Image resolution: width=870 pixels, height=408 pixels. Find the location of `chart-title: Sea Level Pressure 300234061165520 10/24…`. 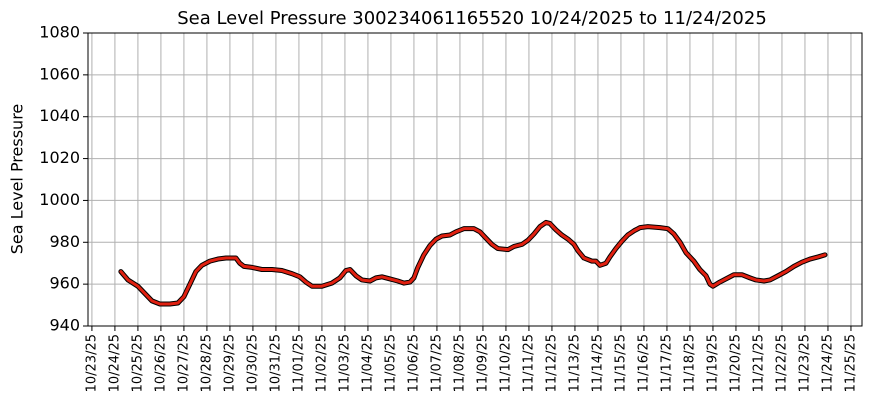

chart-title: Sea Level Pressure 300234061165520 10/24… is located at coordinates (472, 18).